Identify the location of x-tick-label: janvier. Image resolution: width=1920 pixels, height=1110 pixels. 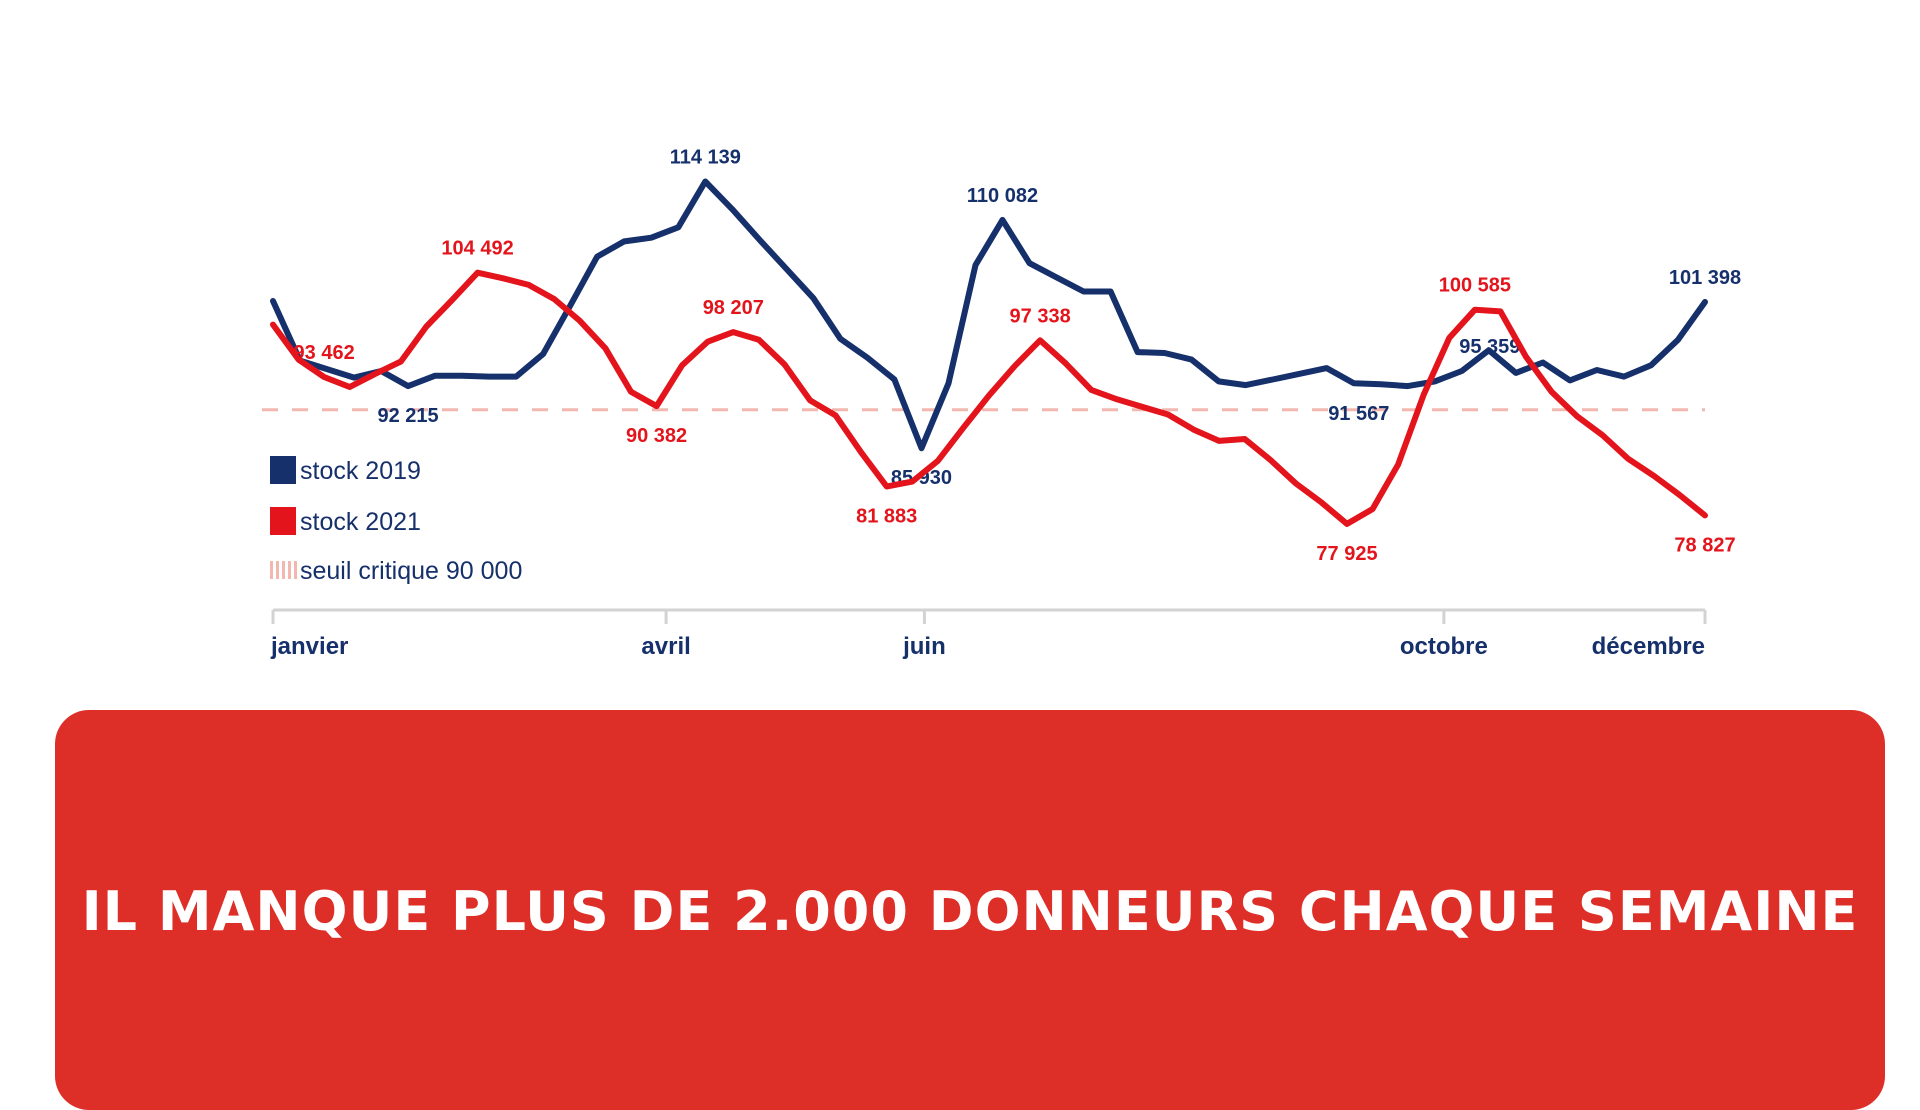
(309, 646).